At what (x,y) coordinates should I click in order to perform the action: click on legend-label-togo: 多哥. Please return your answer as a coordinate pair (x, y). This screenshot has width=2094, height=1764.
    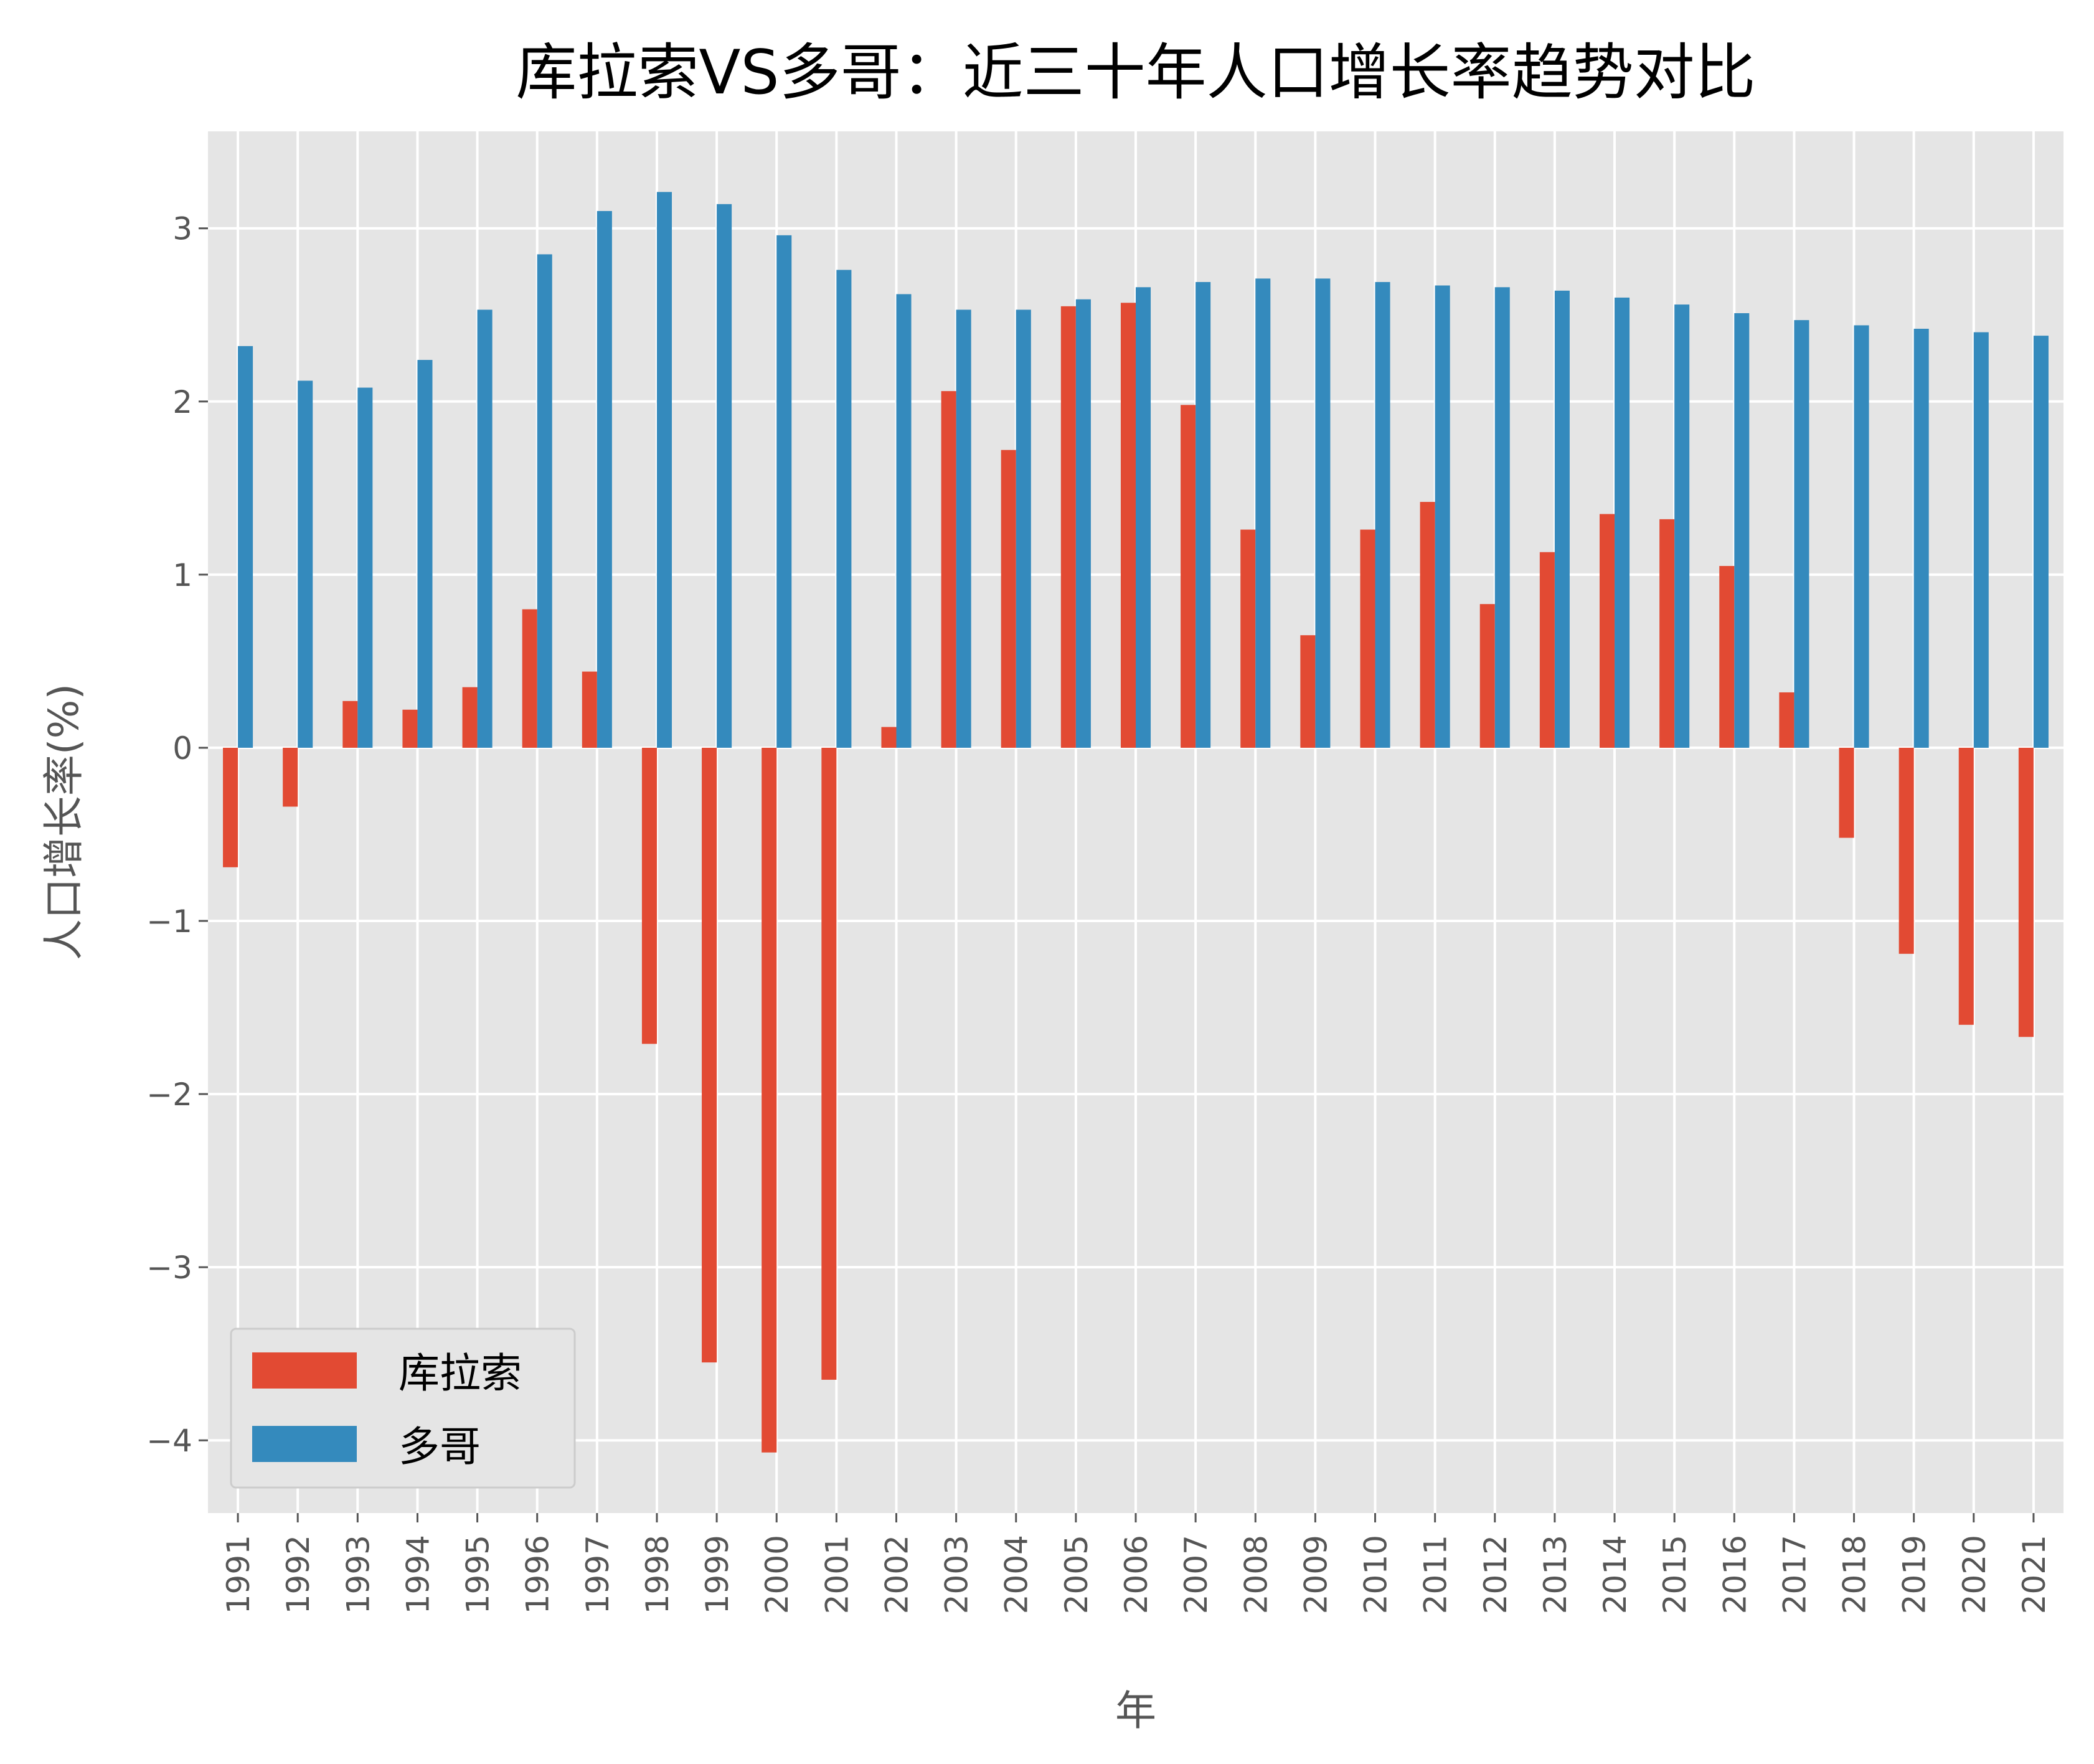
    Looking at the image, I should click on (440, 1447).